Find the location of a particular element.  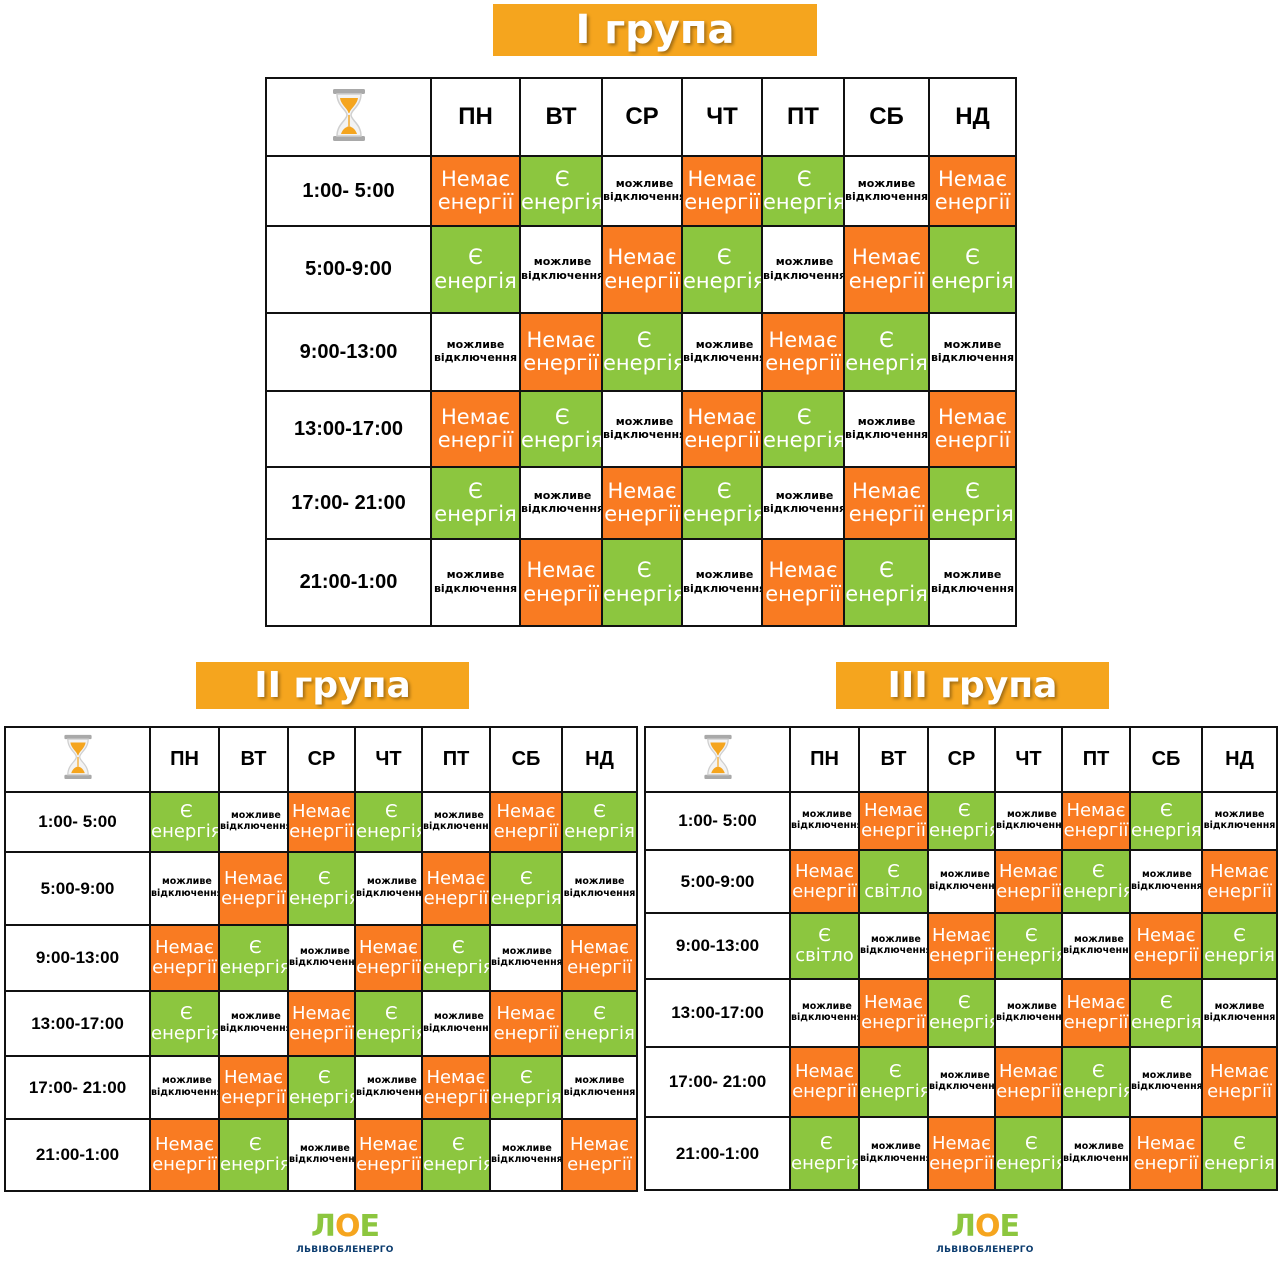

day-header: ПТ is located at coordinates (456, 759).